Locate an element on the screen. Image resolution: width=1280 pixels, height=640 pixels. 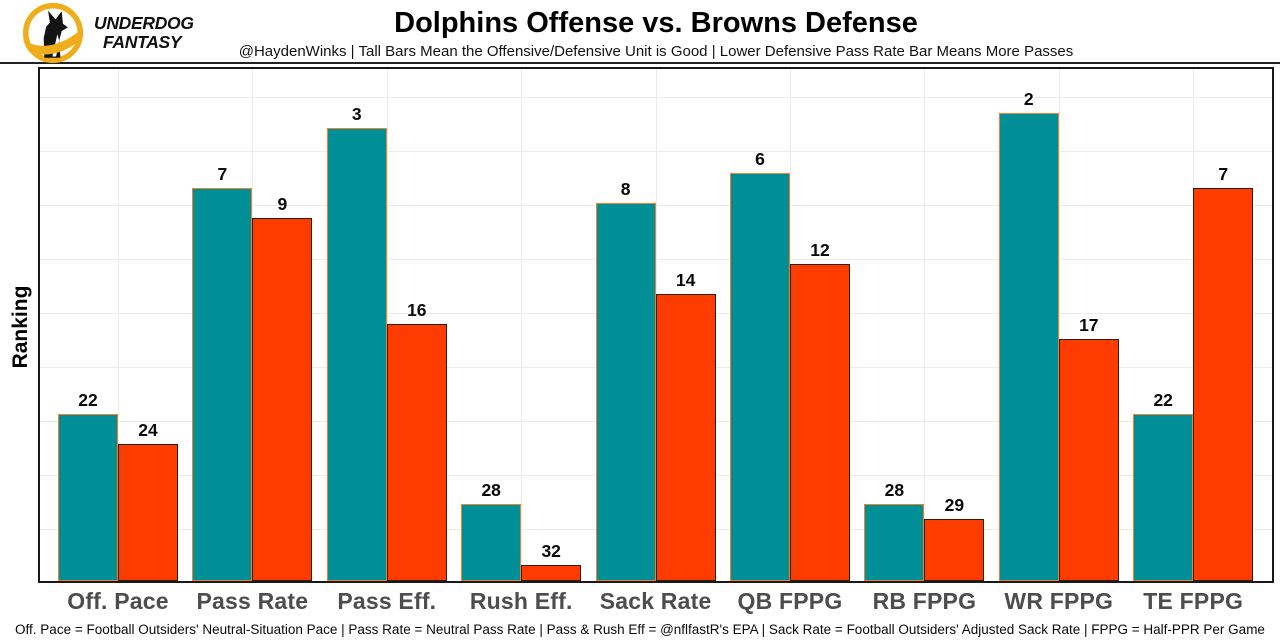
bar-value-label: 9 is located at coordinates (282, 204).